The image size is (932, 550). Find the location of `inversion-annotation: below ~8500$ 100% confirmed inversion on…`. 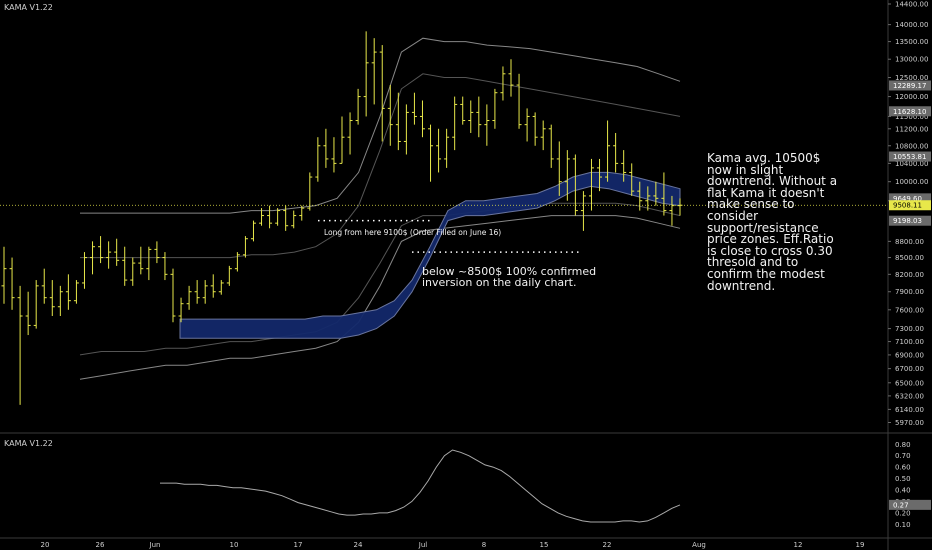

inversion-annotation: below ~8500$ 100% confirmed inversion on… is located at coordinates (509, 277).